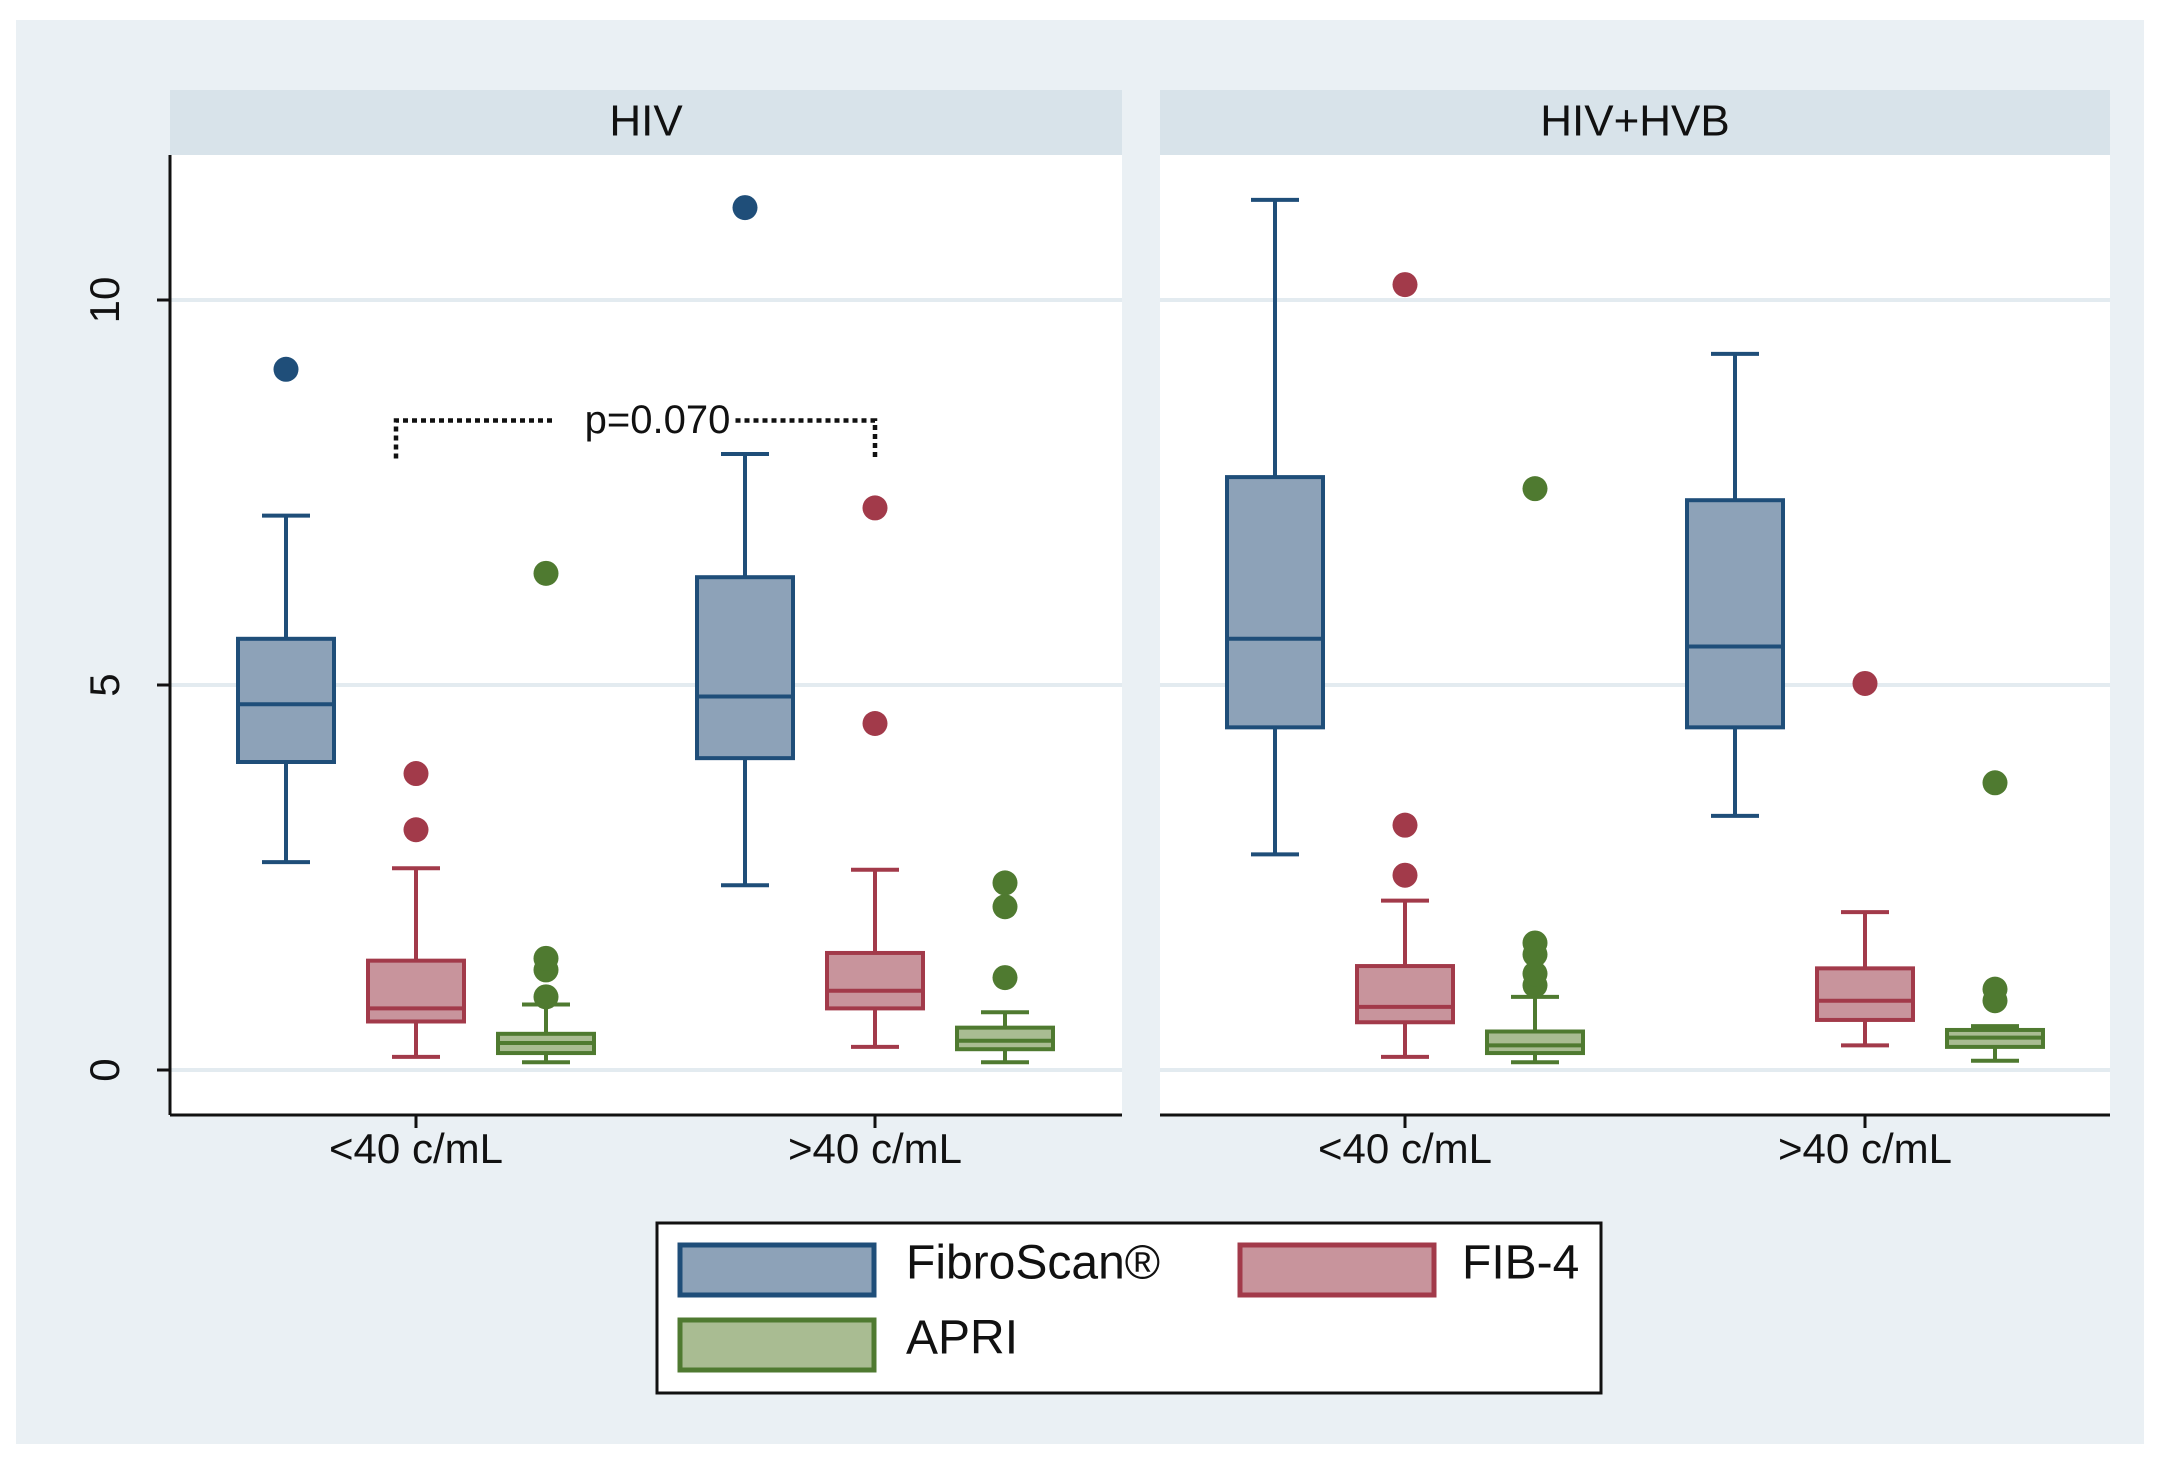 Image resolution: width=2160 pixels, height=1467 pixels. I want to click on annotations: p=0.070, so click(635, 428).